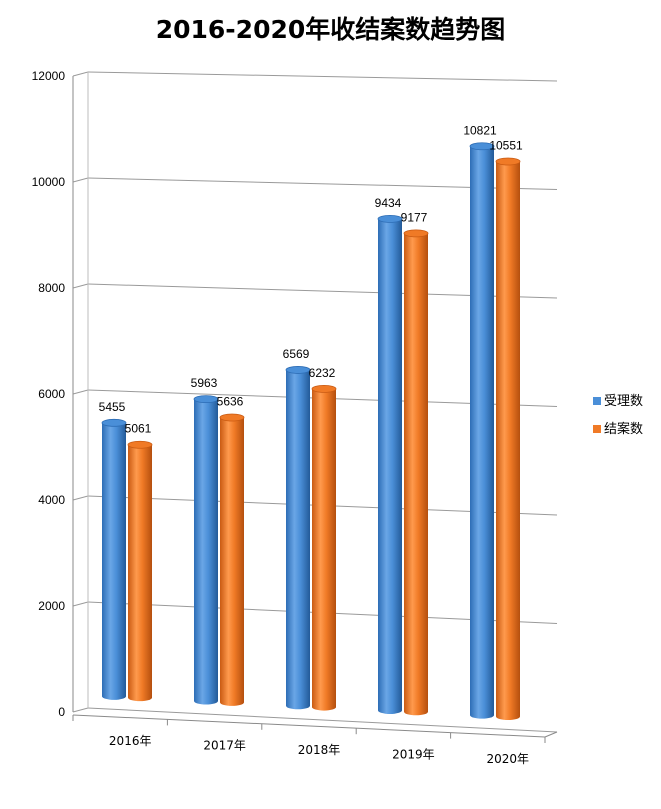 The image size is (661, 809). What do you see at coordinates (413, 754) in the screenshot?
I see `x-tick-label: 2019年` at bounding box center [413, 754].